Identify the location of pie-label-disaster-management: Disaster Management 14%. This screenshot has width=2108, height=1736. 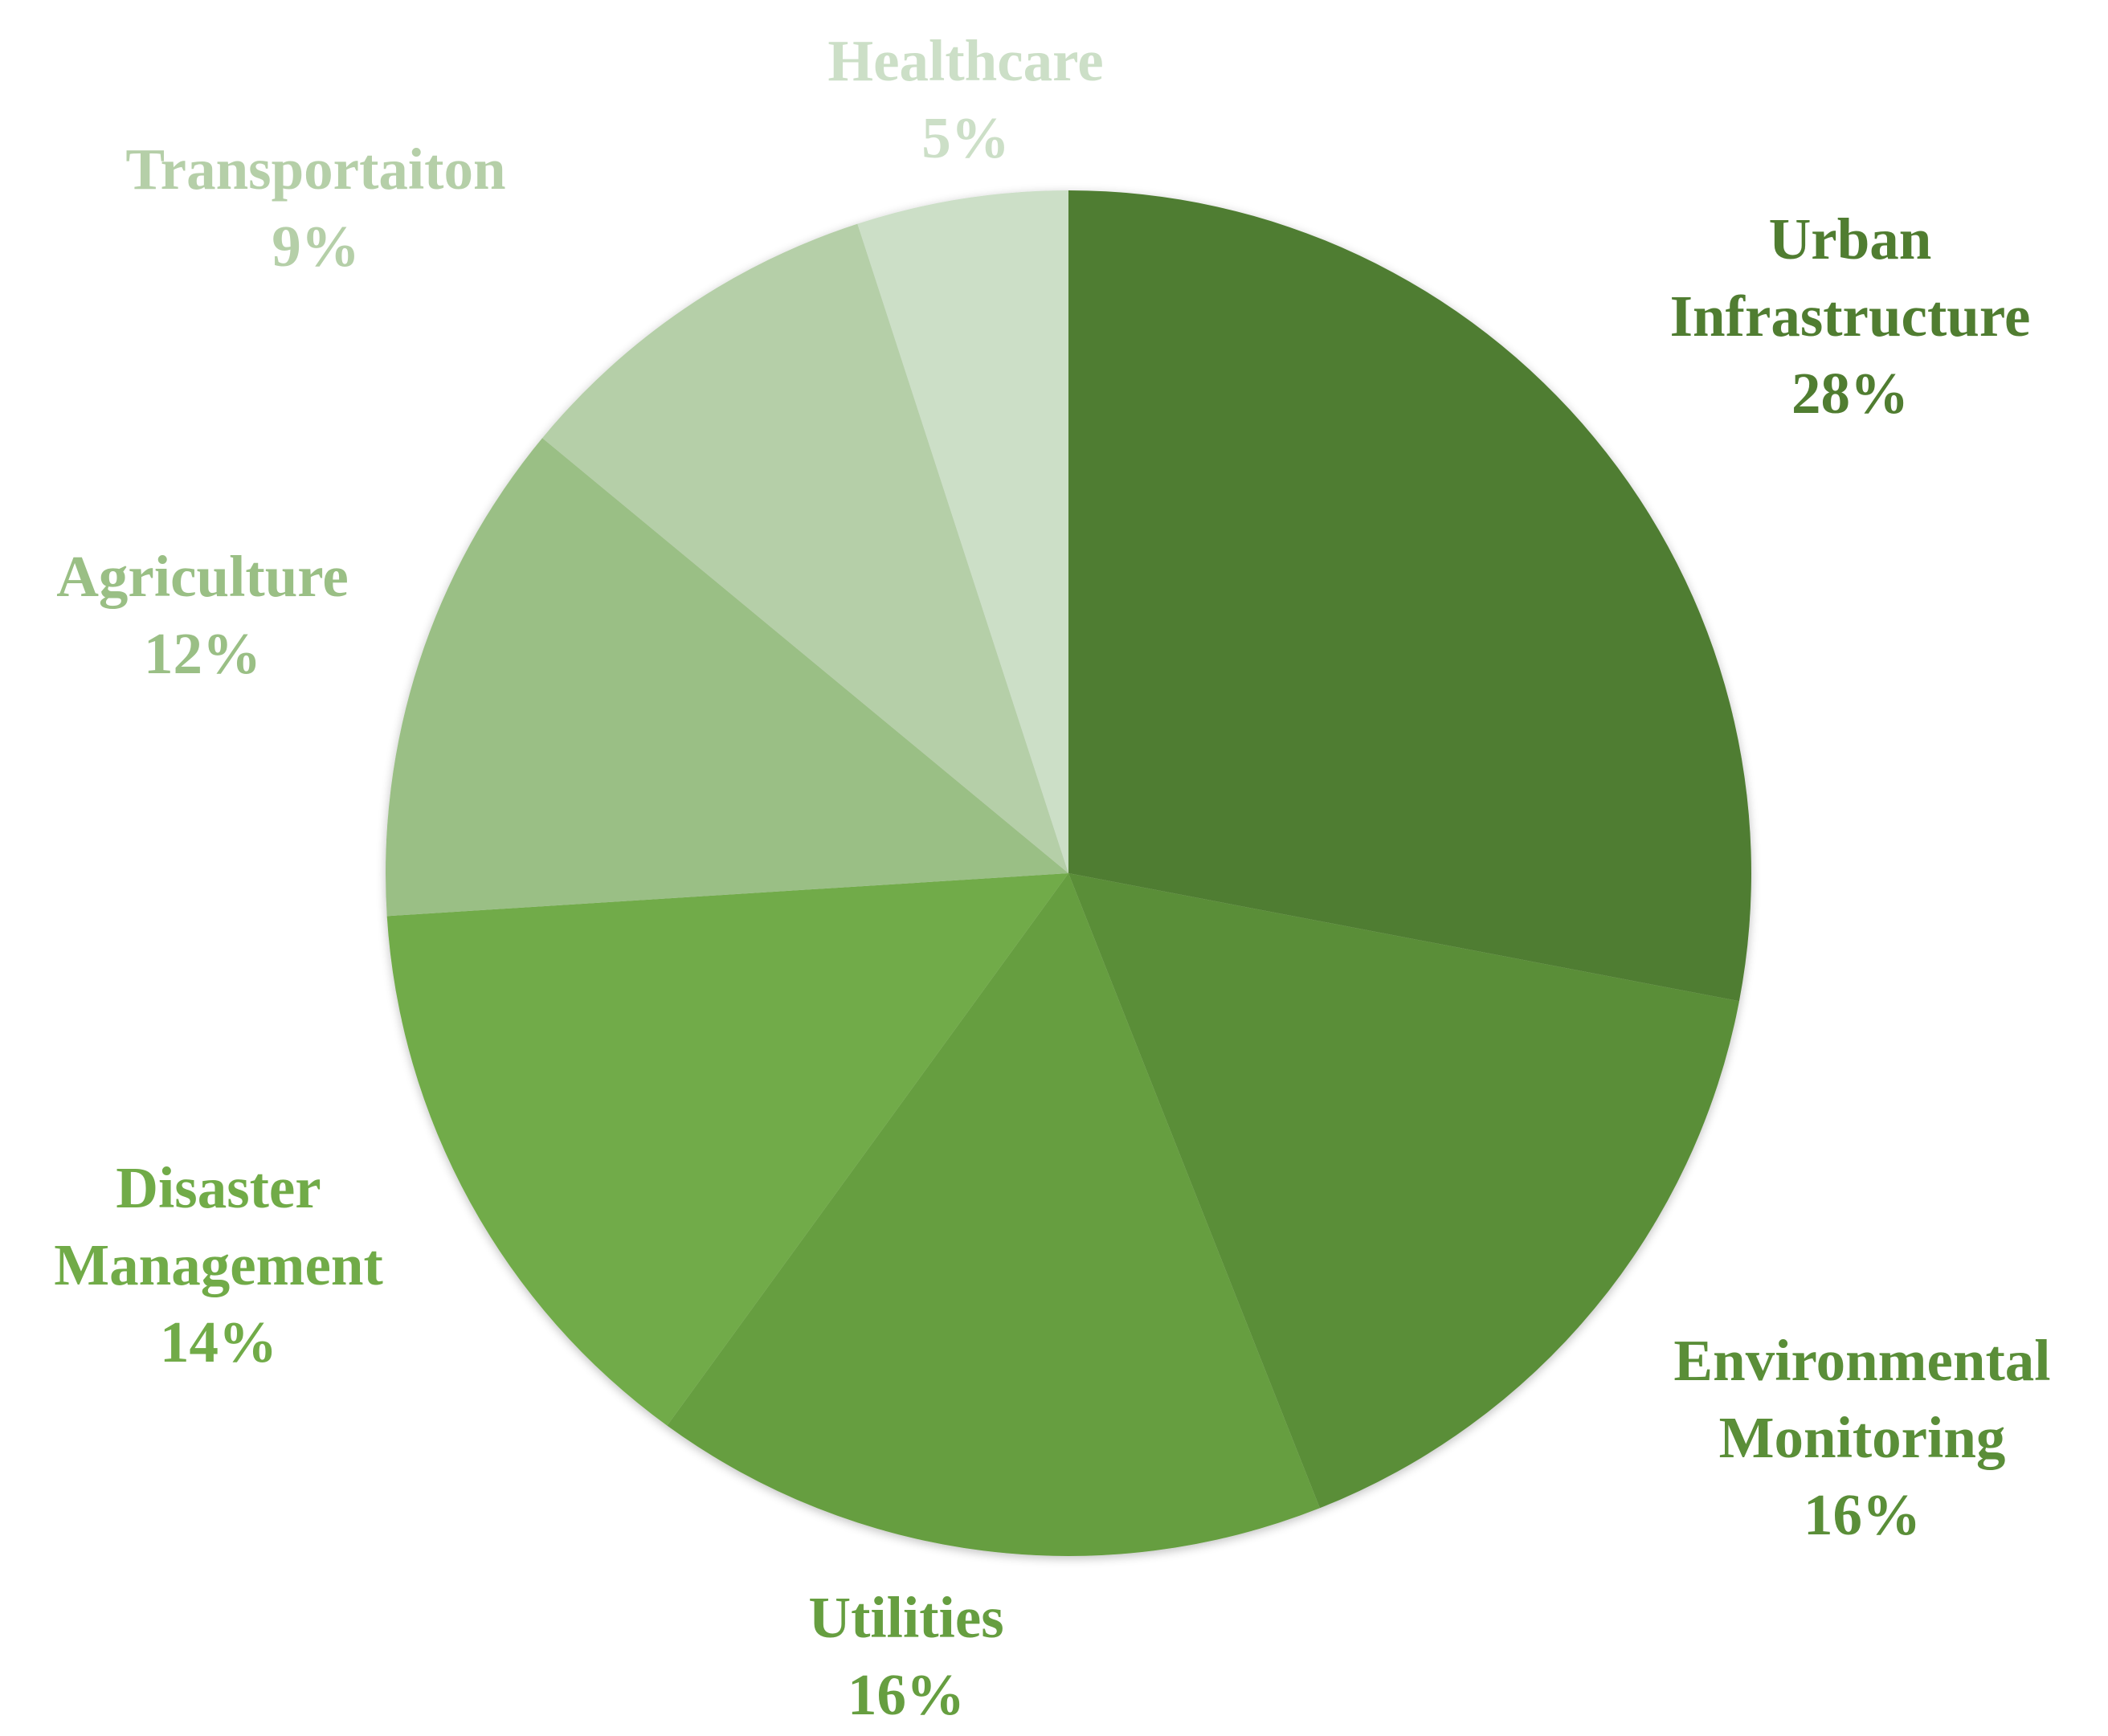
(218, 1265).